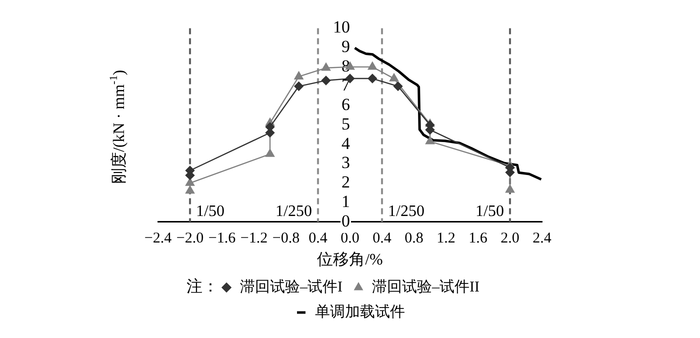 The height and width of the screenshot is (338, 700). What do you see at coordinates (510, 238) in the screenshot?
I see `x-tick-label: 2.0` at bounding box center [510, 238].